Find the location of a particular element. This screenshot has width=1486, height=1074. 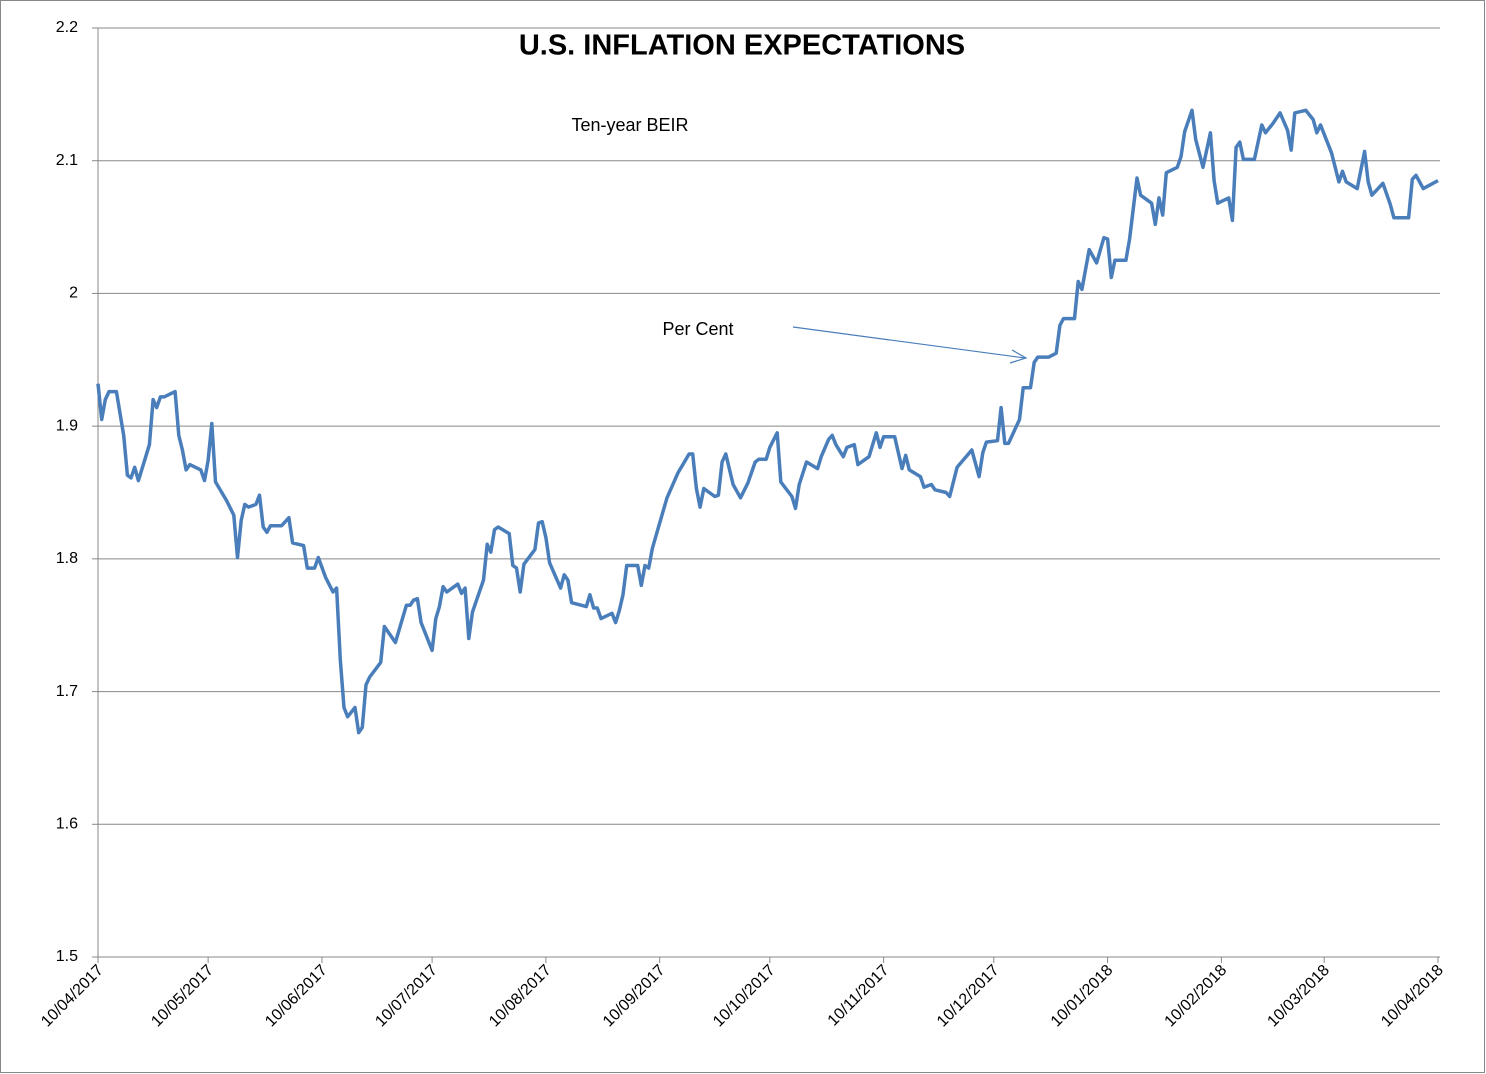

y-tick-label: 1.9 is located at coordinates (67, 425).